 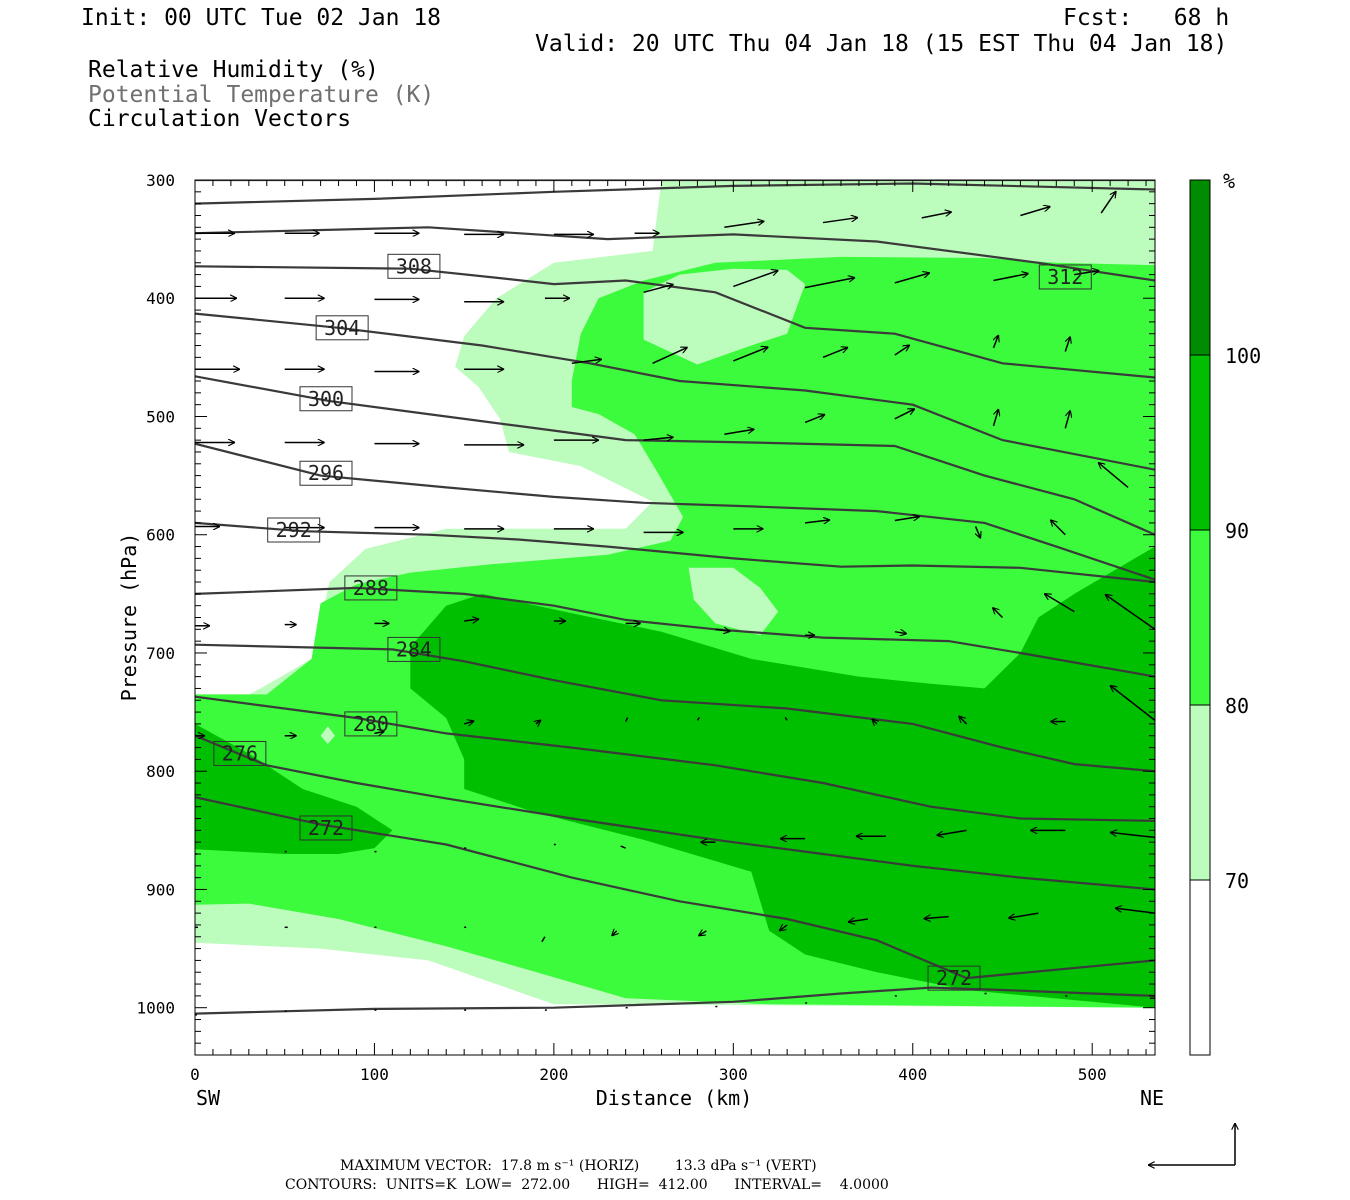 What do you see at coordinates (208, 1098) in the screenshot?
I see `sw-label: SW` at bounding box center [208, 1098].